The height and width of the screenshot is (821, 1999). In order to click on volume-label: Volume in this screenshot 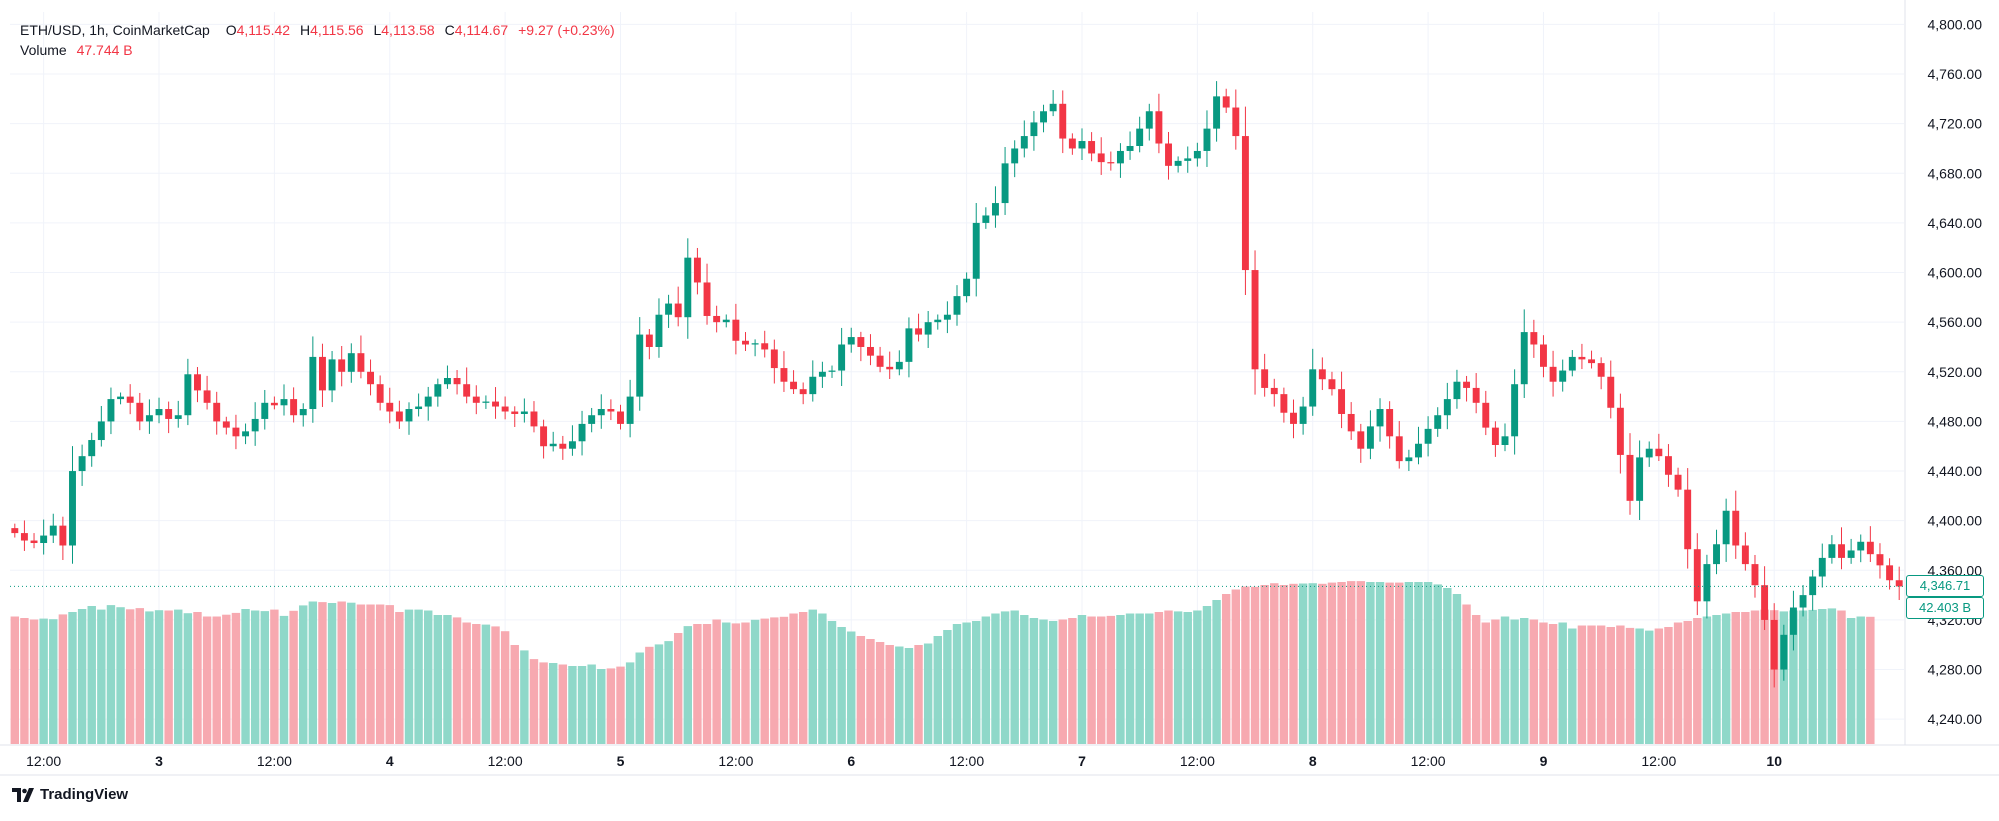, I will do `click(43, 50)`.